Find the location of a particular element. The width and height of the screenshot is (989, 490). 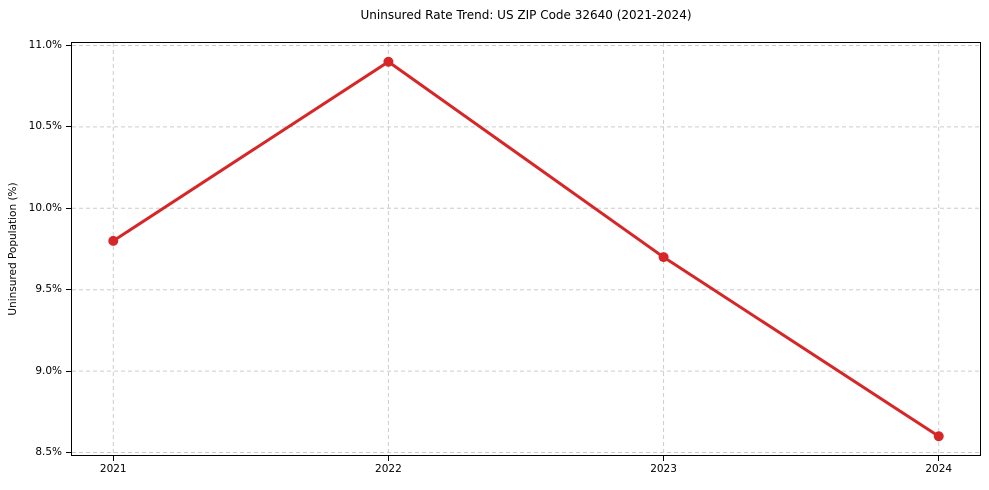

y-tick-label: 8.5% is located at coordinates (48, 452).